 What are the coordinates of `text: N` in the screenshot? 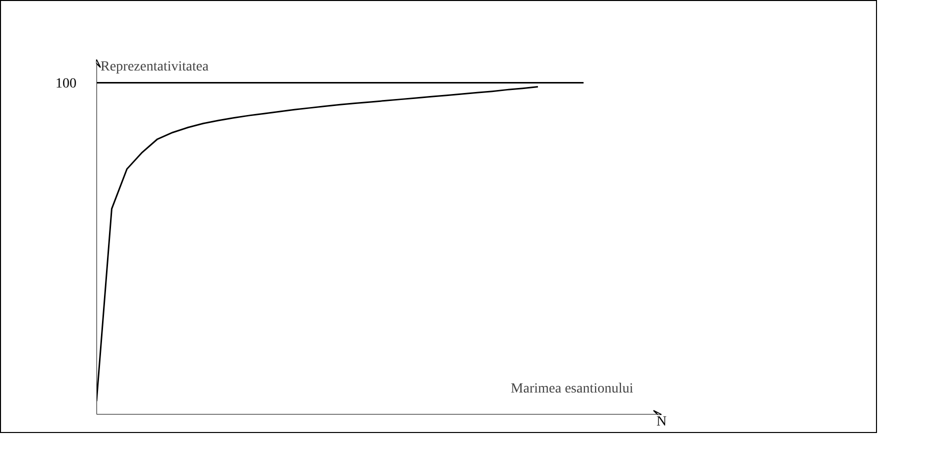 It's located at (661, 422).